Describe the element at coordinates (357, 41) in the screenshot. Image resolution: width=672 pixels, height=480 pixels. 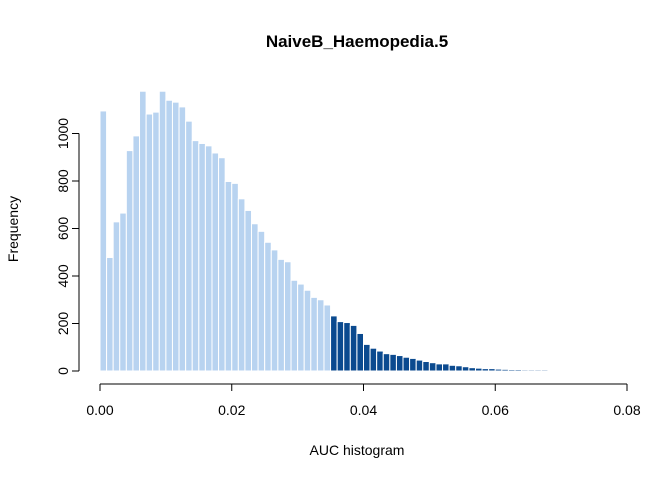
I see `chart-title: NaiveB_Haemopedia.5` at that location.